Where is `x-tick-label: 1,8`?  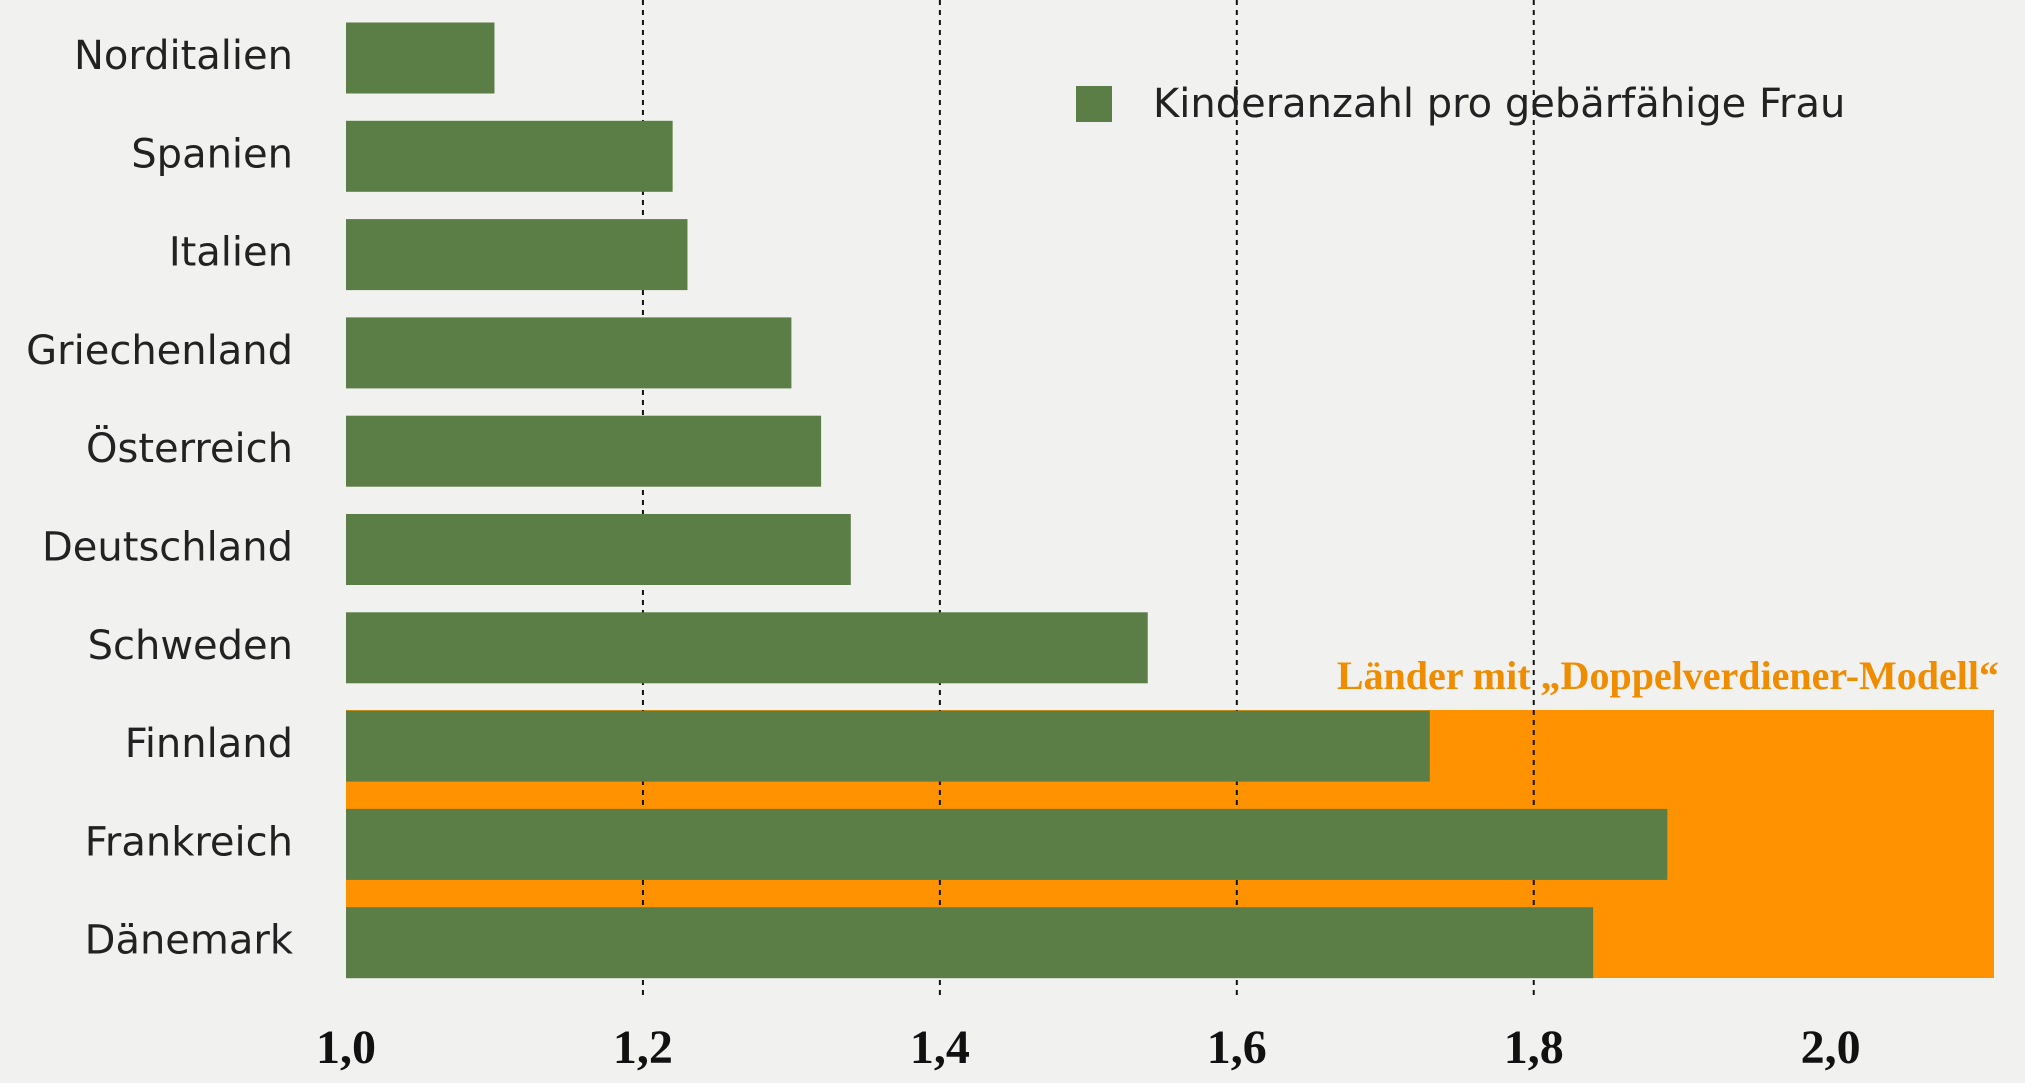
x-tick-label: 1,8 is located at coordinates (1534, 1047).